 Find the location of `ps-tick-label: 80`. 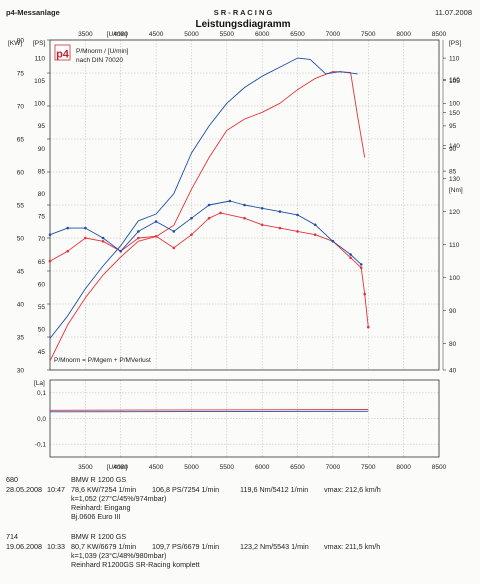

ps-tick-label: 80 is located at coordinates (42, 194).